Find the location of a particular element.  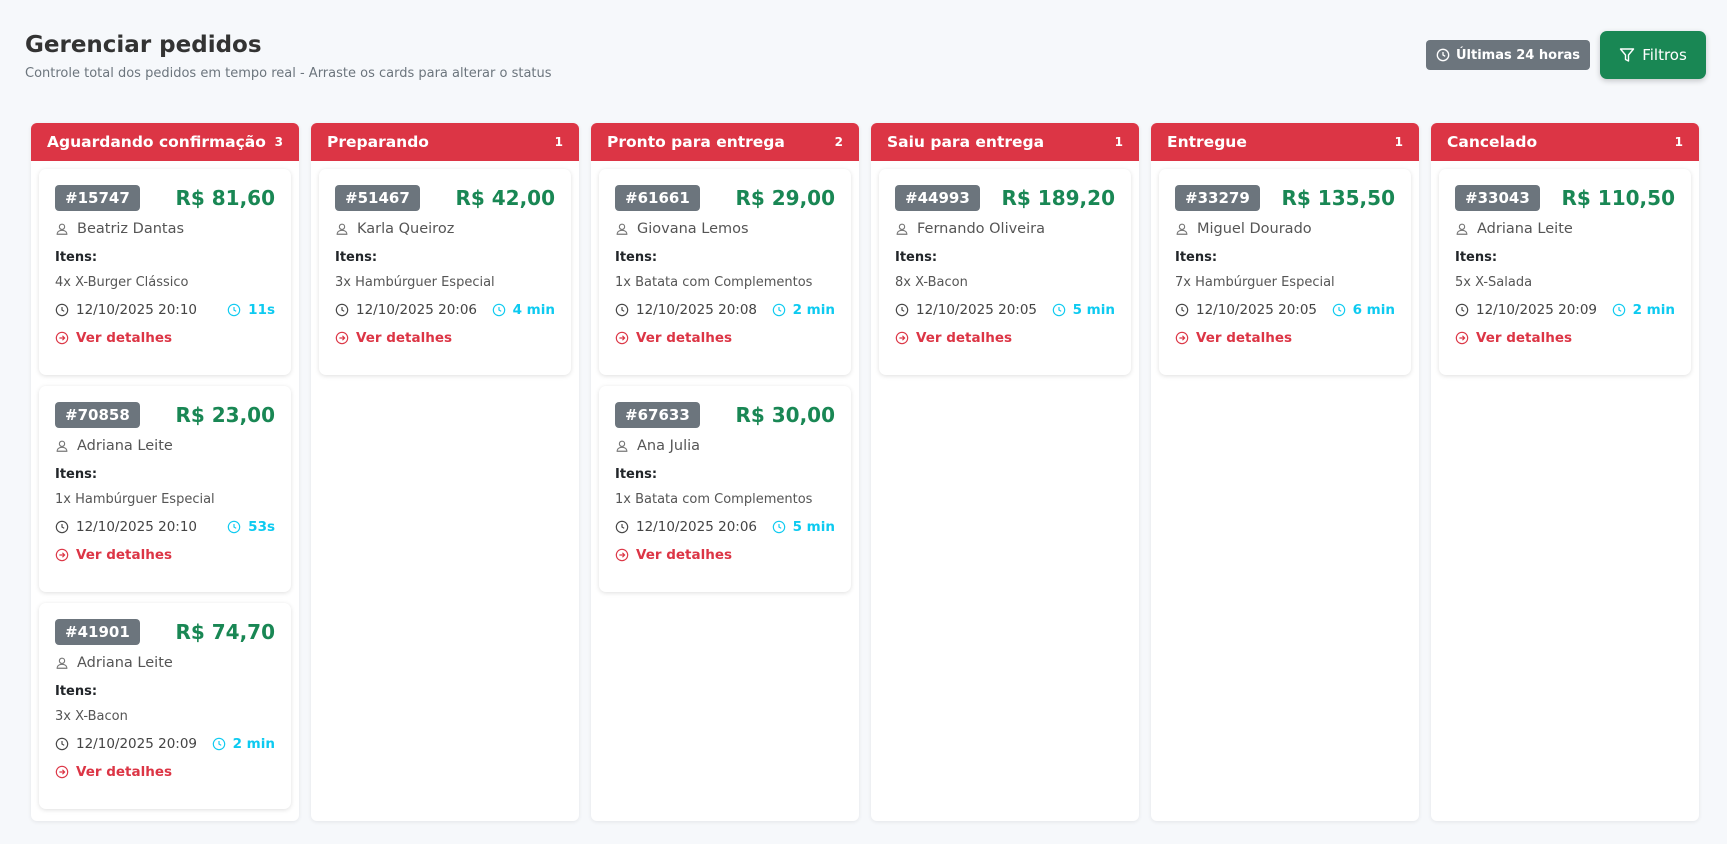

order-id: #51467 is located at coordinates (377, 198).